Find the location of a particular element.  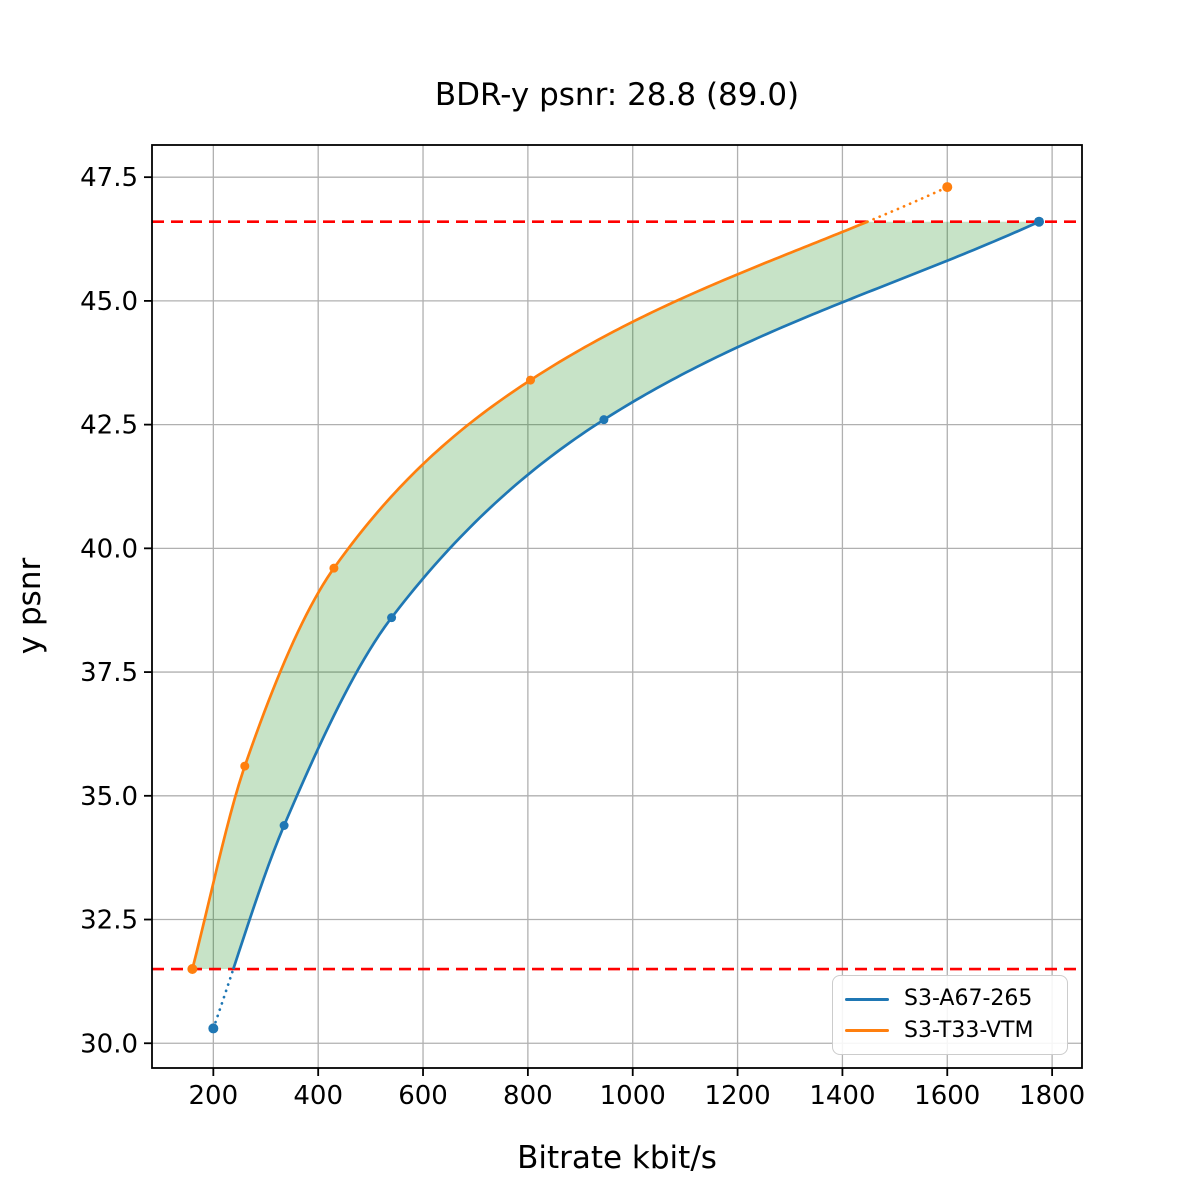

series-0-curve-dotted is located at coordinates (223, 998).